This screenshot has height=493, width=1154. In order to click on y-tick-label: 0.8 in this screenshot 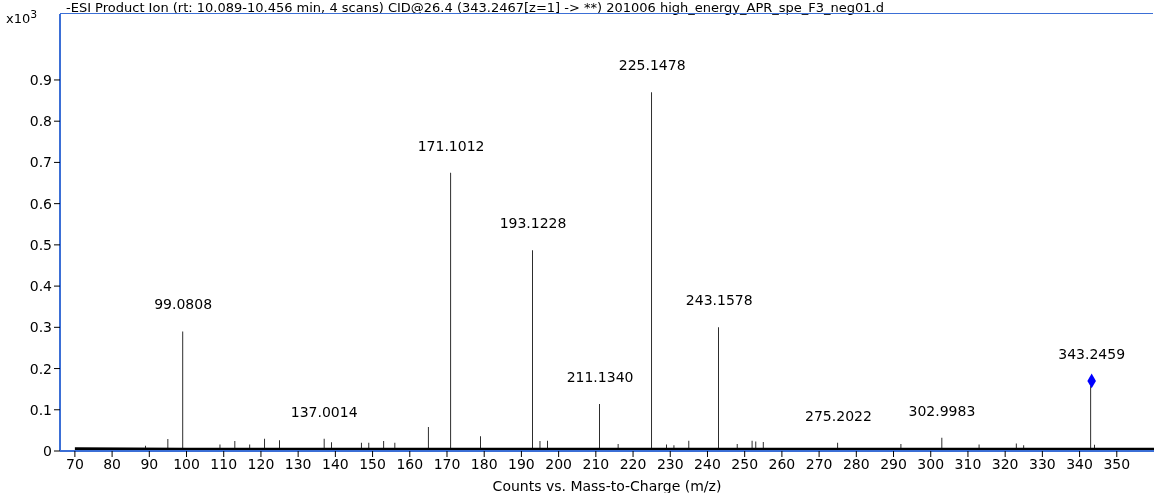, I will do `click(40, 121)`.